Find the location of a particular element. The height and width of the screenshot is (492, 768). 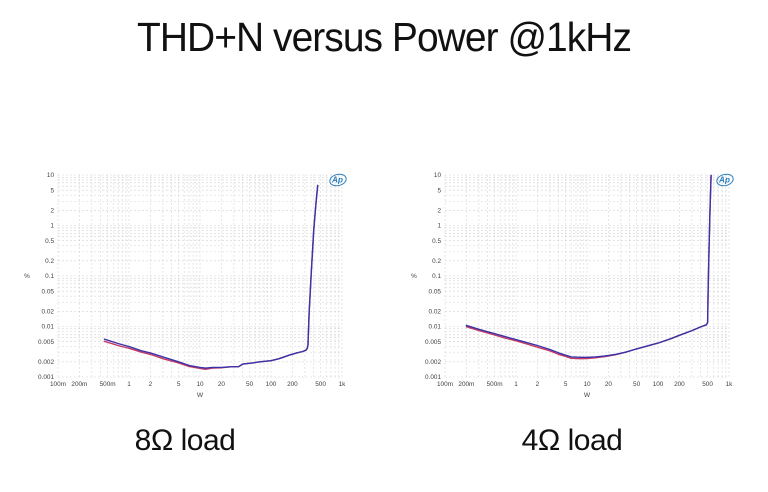

page-title: THD+N versus Power @1kHz is located at coordinates (384, 37).